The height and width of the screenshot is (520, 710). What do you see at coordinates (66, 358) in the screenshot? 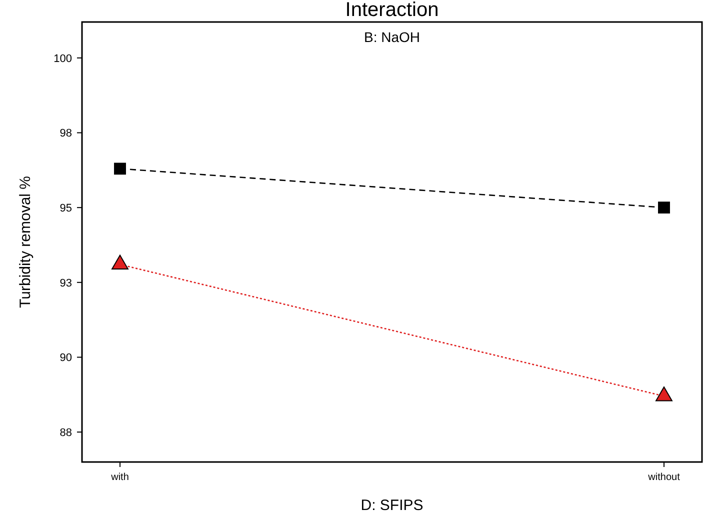
I see `y-tick-label: 90` at bounding box center [66, 358].